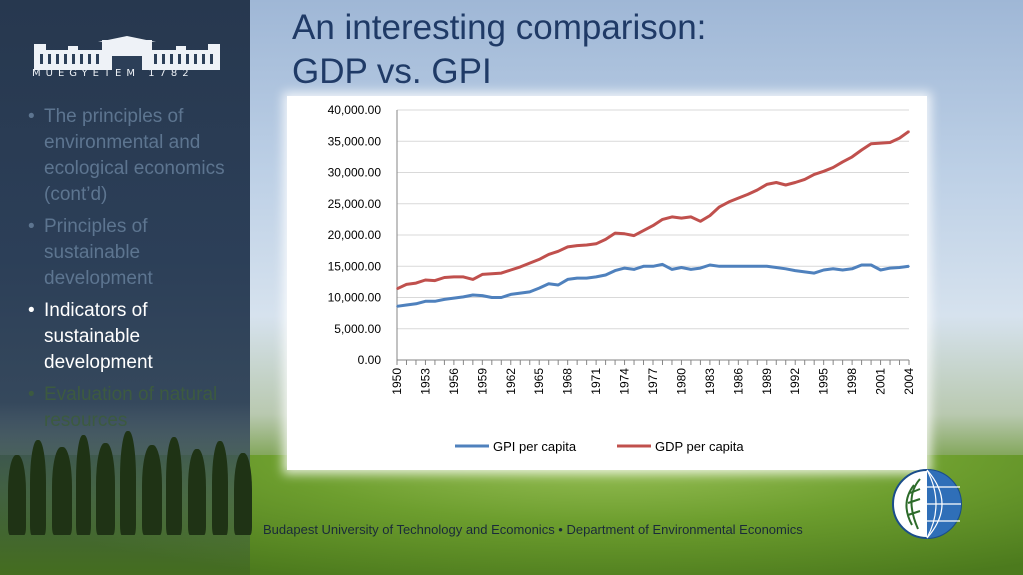 This screenshot has height=575, width=1023. I want to click on x-tick-label: 1968, so click(568, 381).